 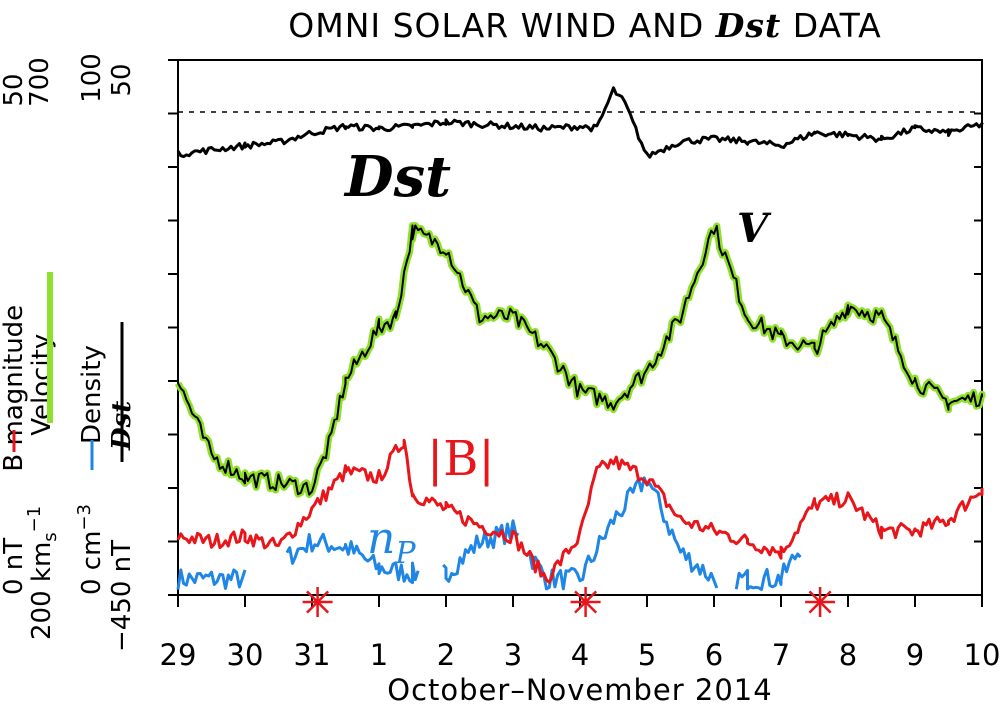 What do you see at coordinates (848, 655) in the screenshot?
I see `x-tick-label: 8` at bounding box center [848, 655].